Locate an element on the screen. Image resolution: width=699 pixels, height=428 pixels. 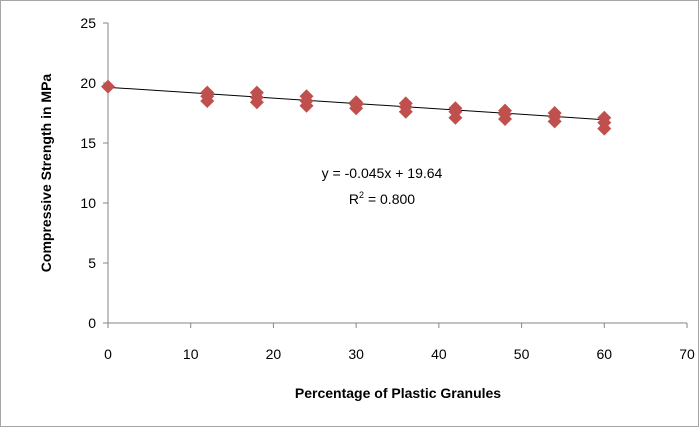
y-axis-title: Compressive Strength in MPa is located at coordinates (46, 173).